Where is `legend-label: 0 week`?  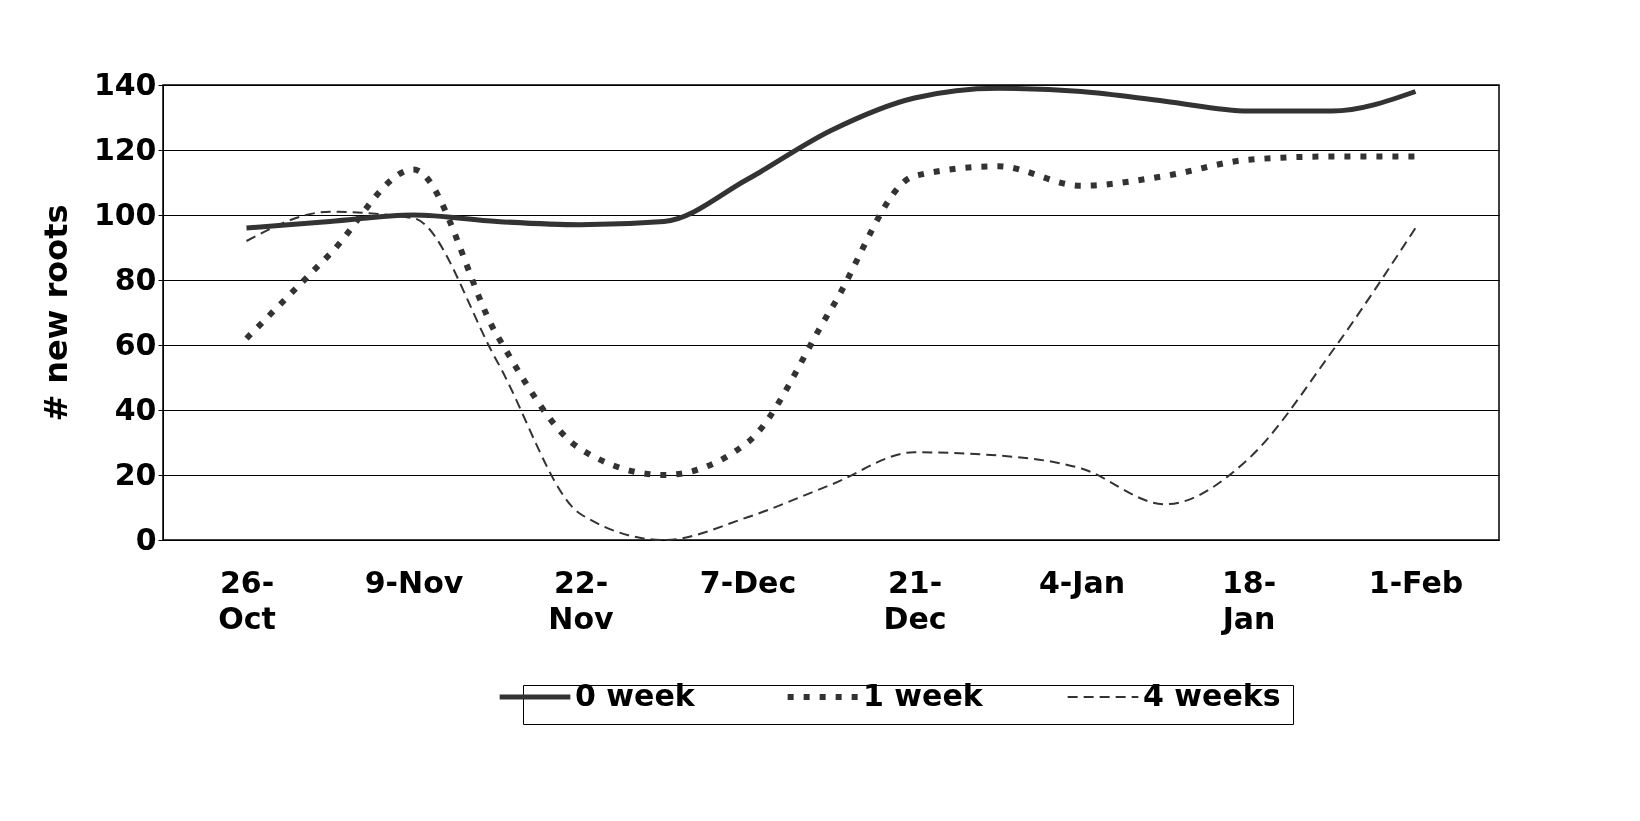 legend-label: 0 week is located at coordinates (635, 695).